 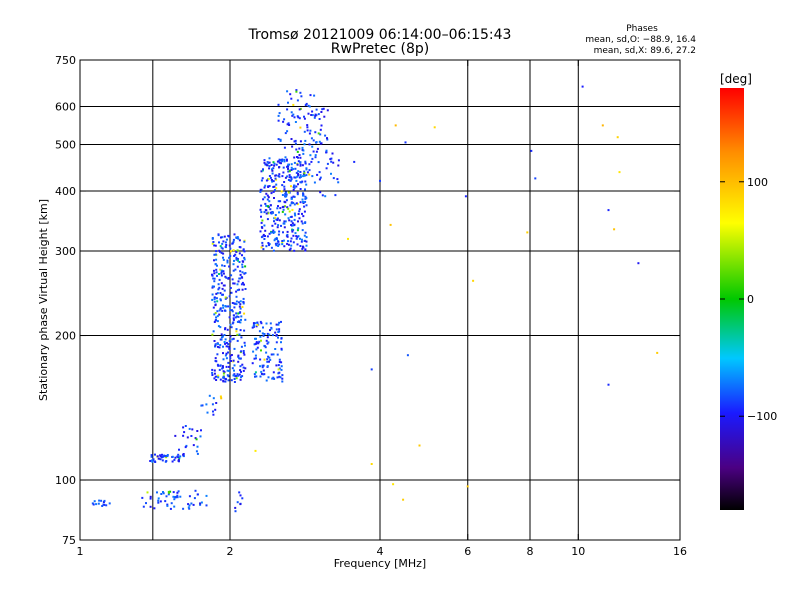 I want to click on data-point-x, so click(x=657, y=352).